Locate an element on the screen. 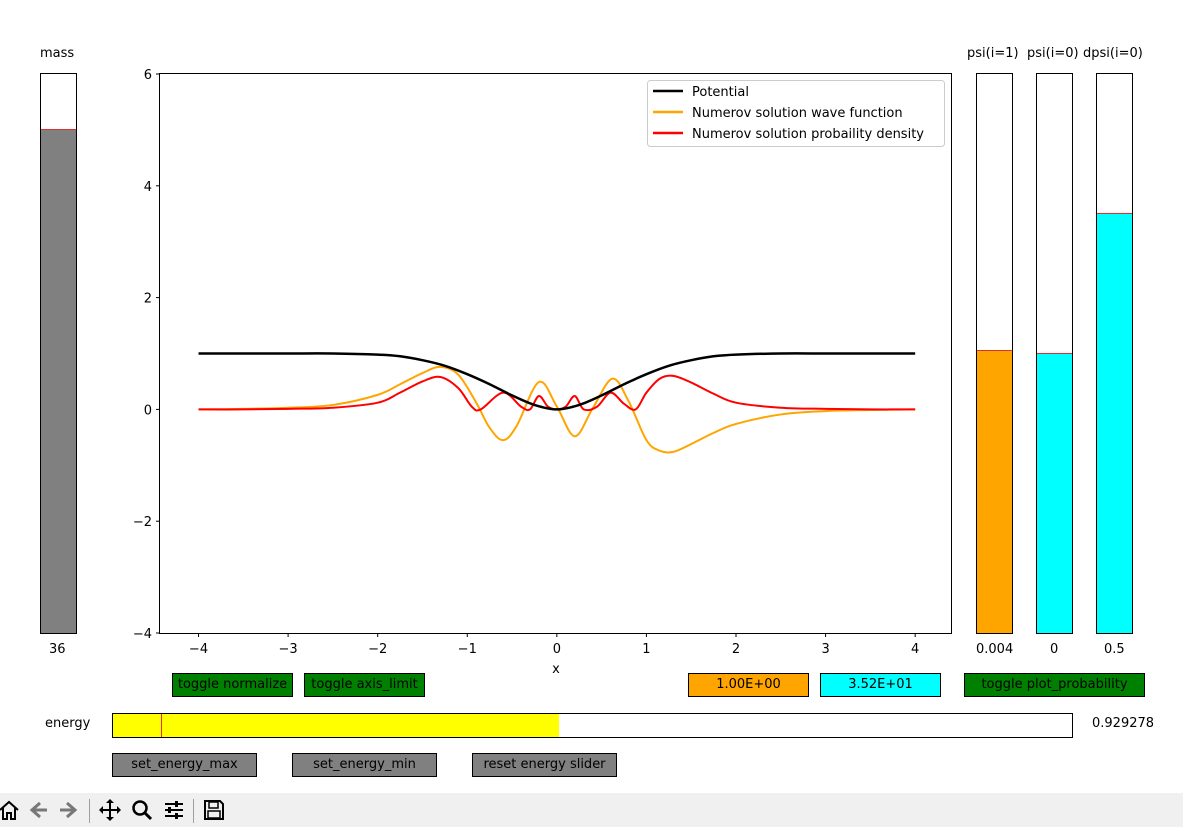 This screenshot has height=827, width=1183. mass-slider-marker is located at coordinates (58, 129).